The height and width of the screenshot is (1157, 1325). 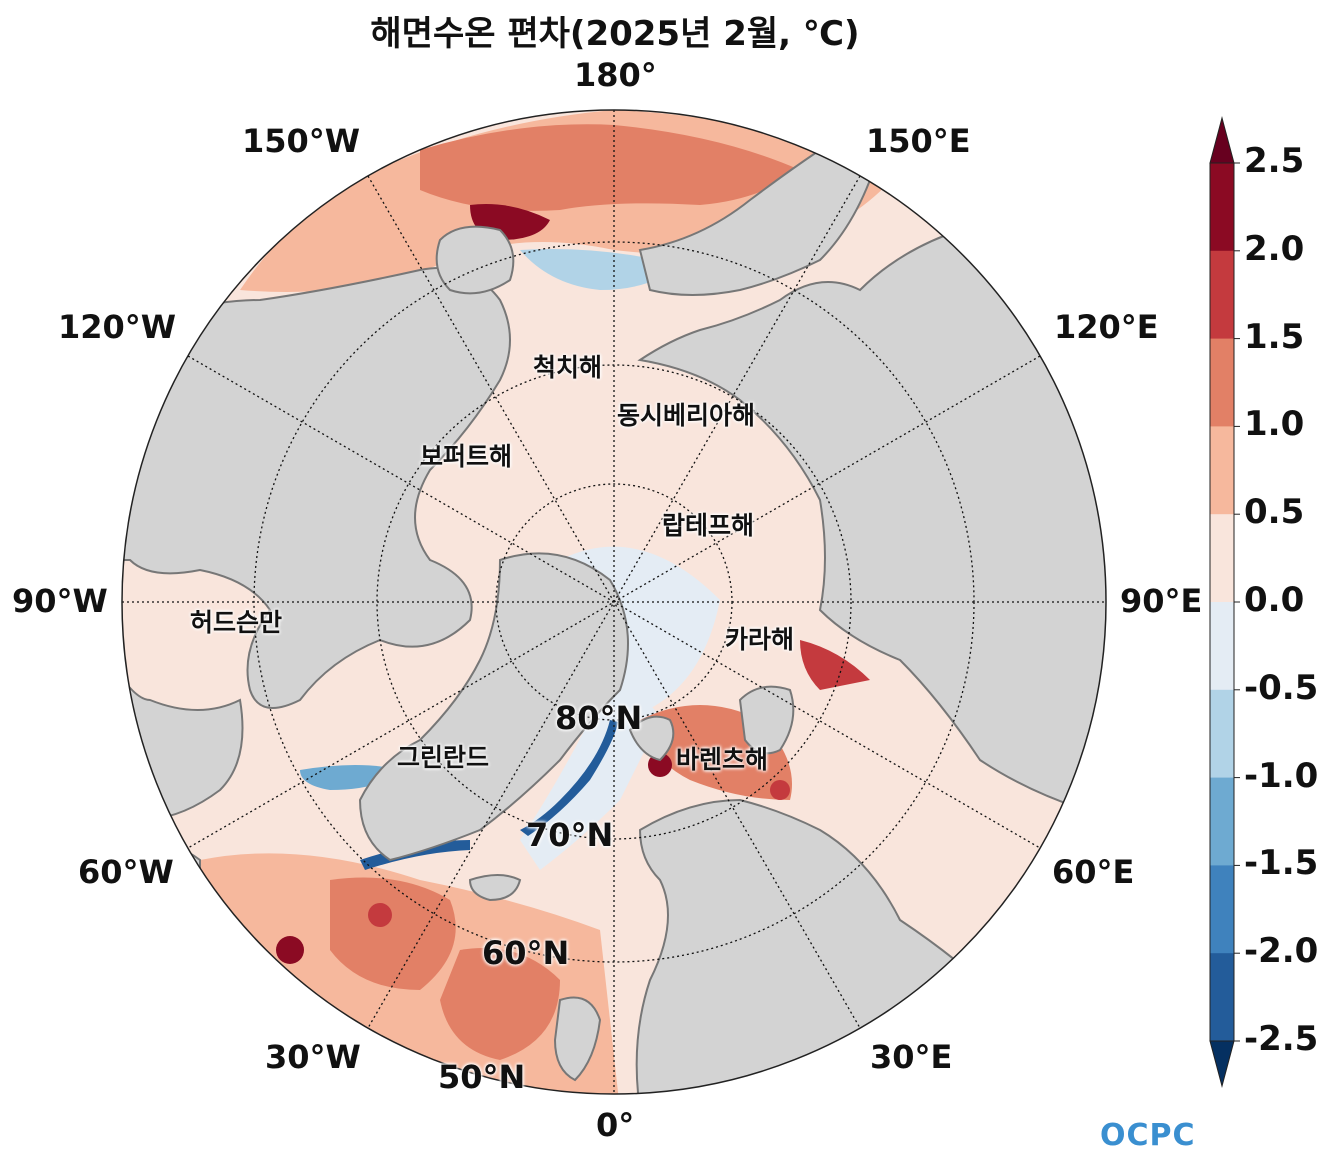 What do you see at coordinates (466, 456) in the screenshot?
I see `sea-label-beaufort: 보퍼트해` at bounding box center [466, 456].